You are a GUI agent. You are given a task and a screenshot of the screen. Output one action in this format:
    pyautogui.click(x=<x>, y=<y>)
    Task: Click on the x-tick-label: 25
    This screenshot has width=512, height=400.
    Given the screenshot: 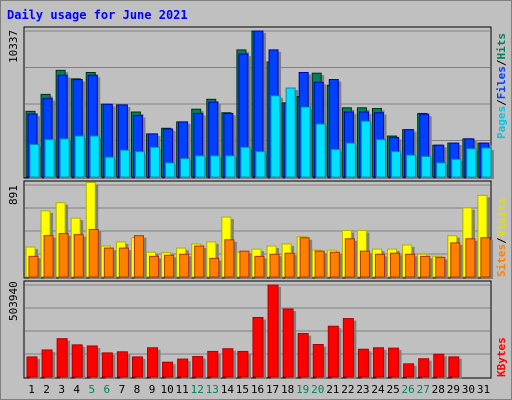 What is the action you would take?
    pyautogui.click(x=392, y=389)
    